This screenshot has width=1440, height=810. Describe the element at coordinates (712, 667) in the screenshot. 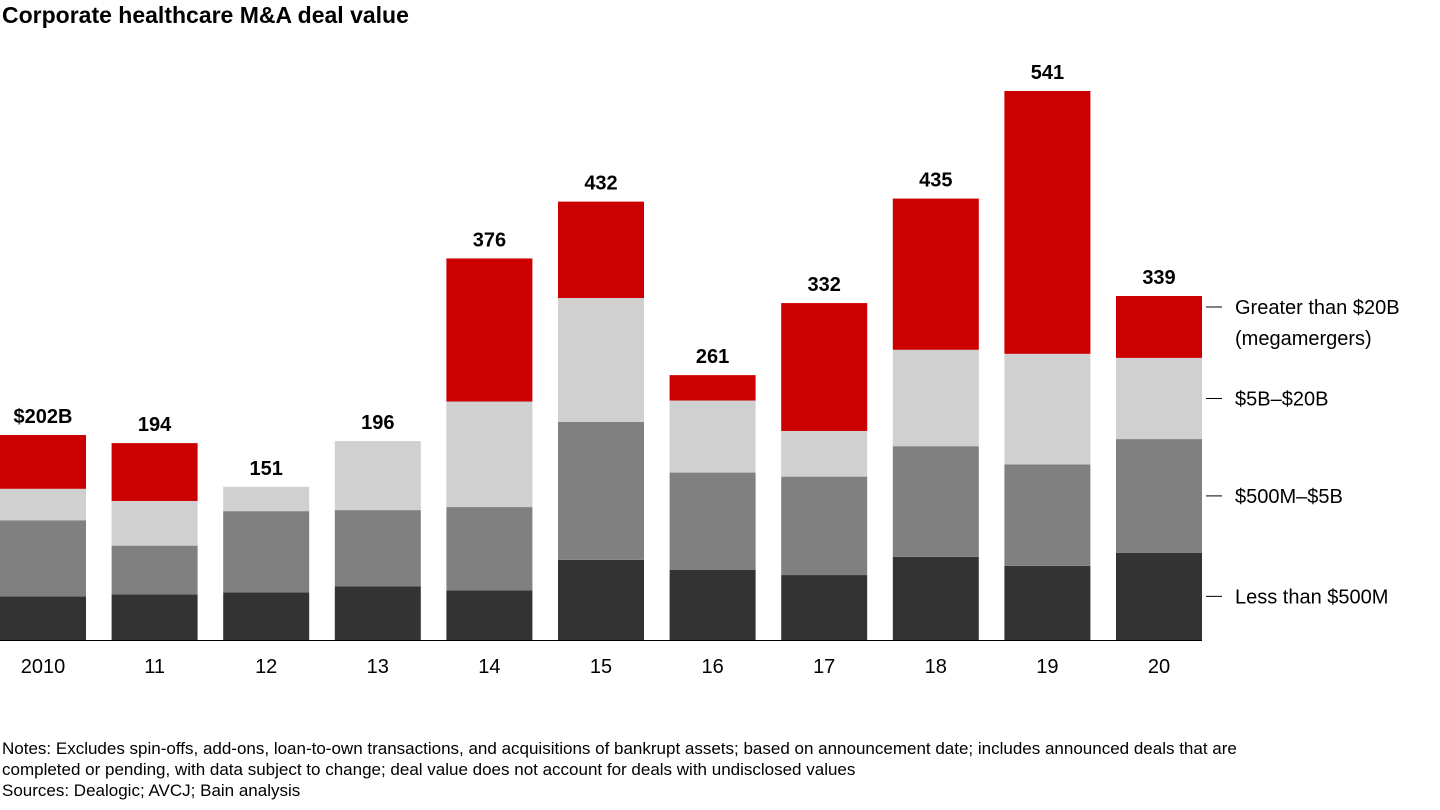

I see `x-tick-label: 16` at that location.